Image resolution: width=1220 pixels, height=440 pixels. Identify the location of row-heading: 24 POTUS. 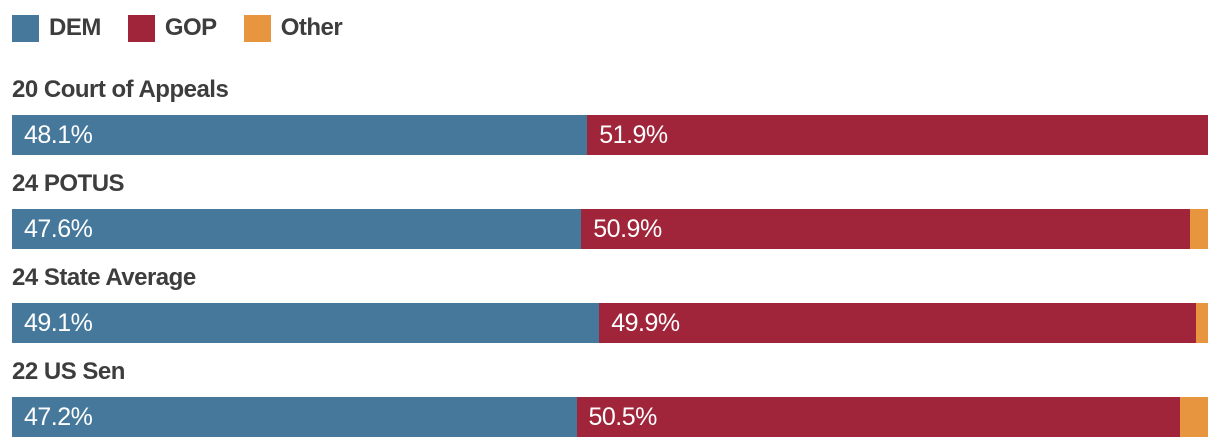
(68, 183).